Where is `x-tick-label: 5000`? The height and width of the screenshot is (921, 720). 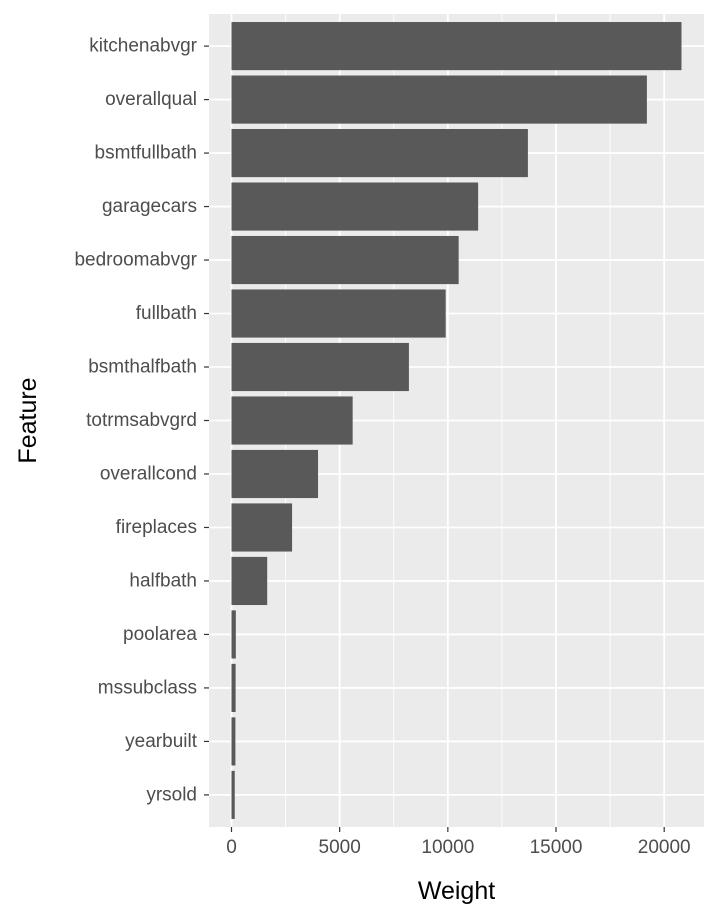 x-tick-label: 5000 is located at coordinates (340, 847).